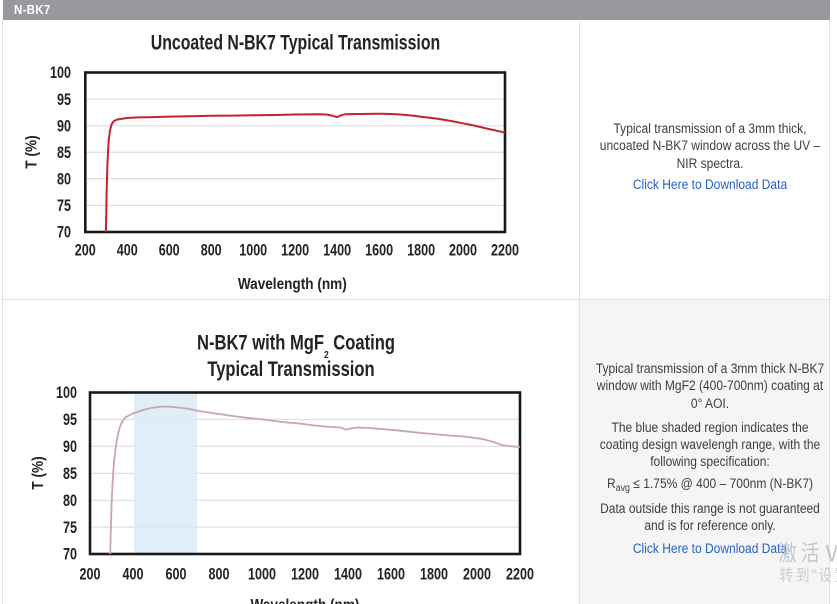 Image resolution: width=837 pixels, height=604 pixels. Describe the element at coordinates (295, 42) in the screenshot. I see `svg-text:Uncoated N-BK7 Typical Transmi: Uncoated N-BK7 Typical Transmission` at that location.